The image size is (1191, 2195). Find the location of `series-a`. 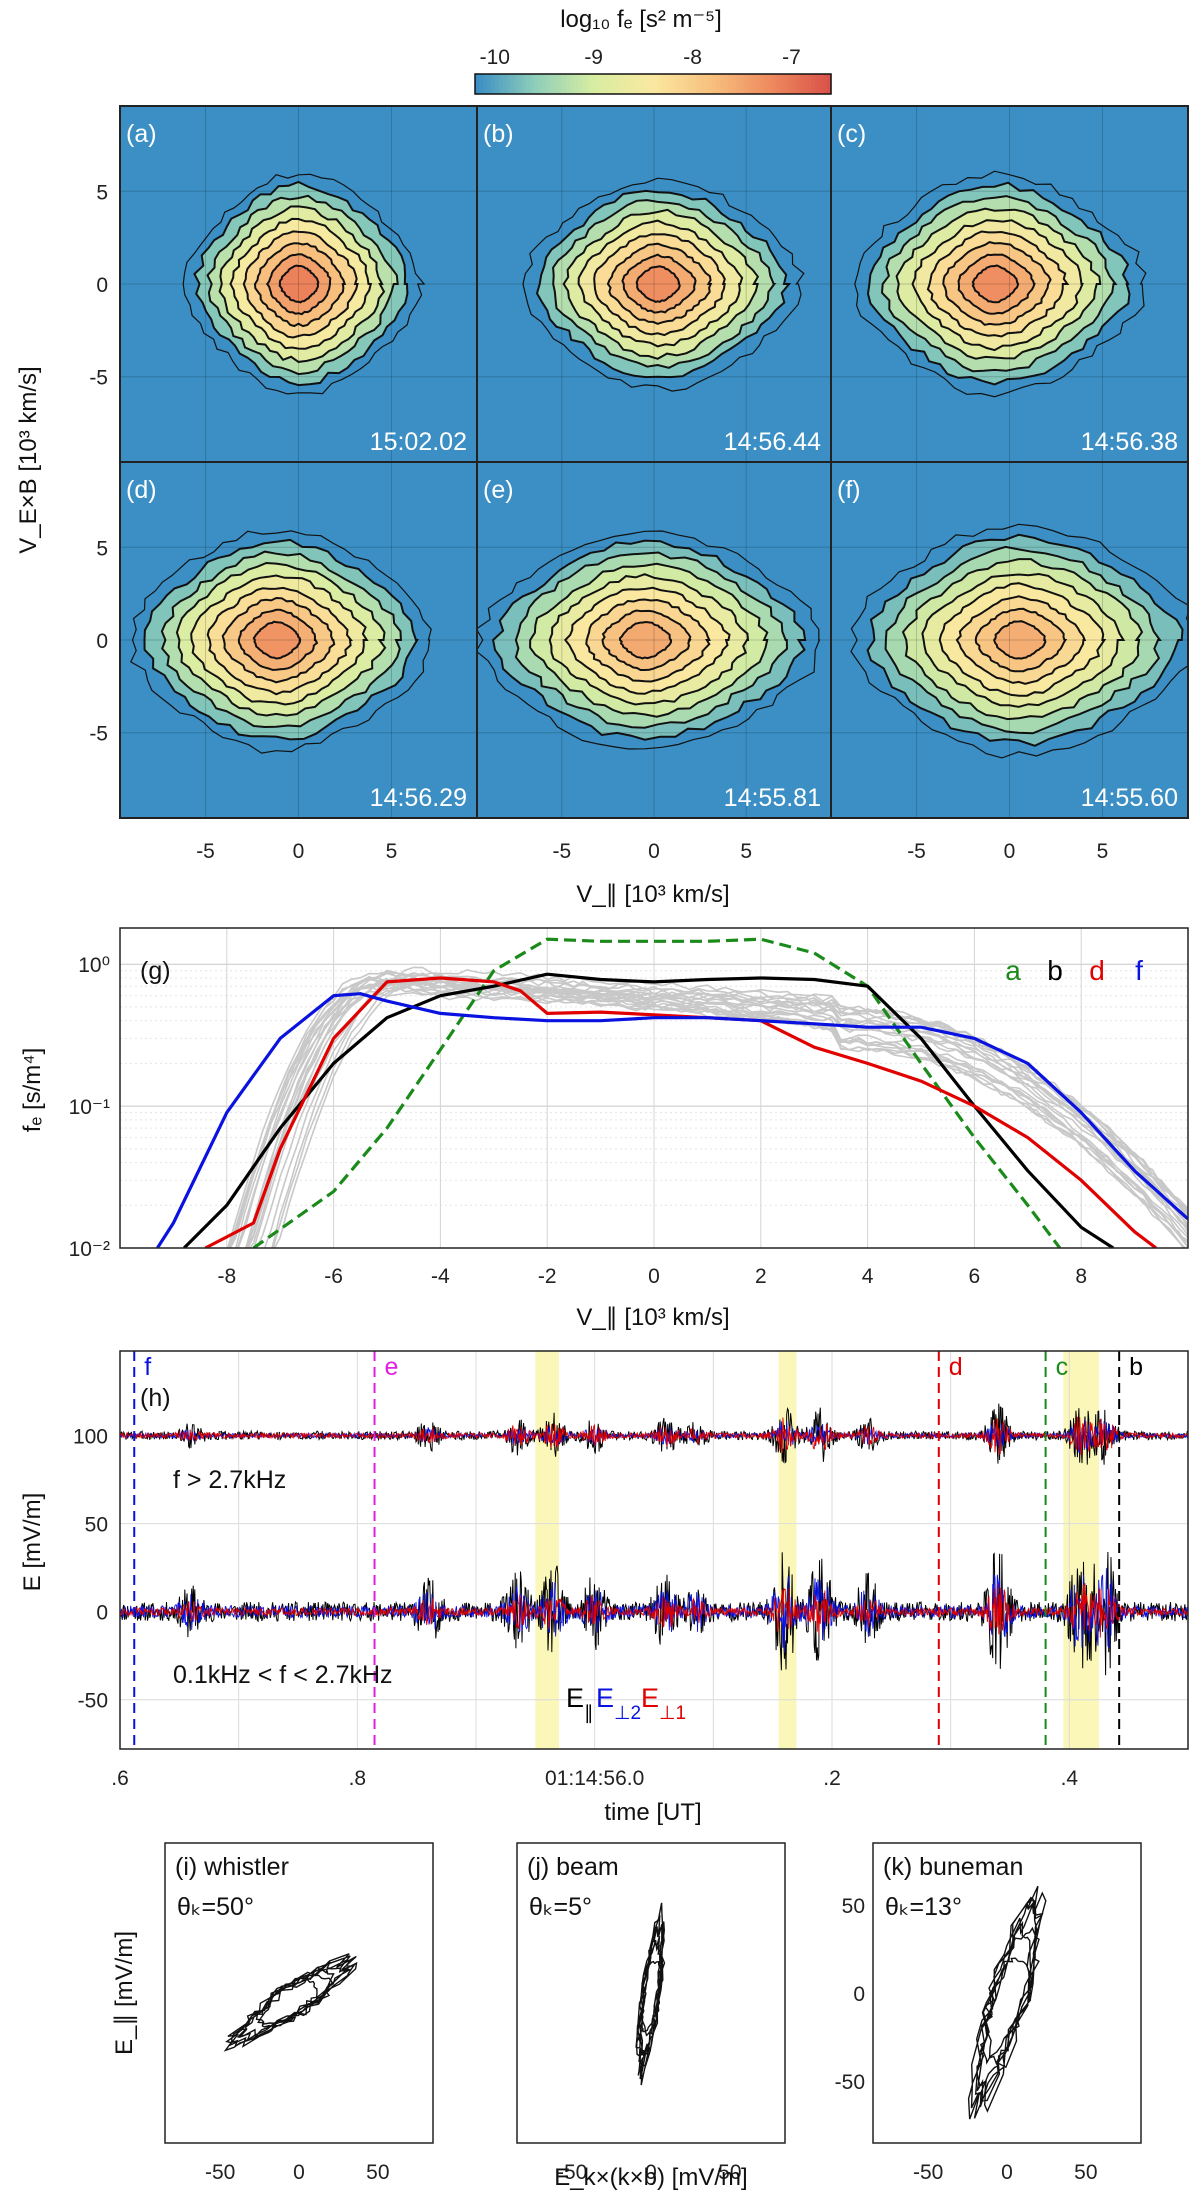

series-a is located at coordinates (657, 1092).